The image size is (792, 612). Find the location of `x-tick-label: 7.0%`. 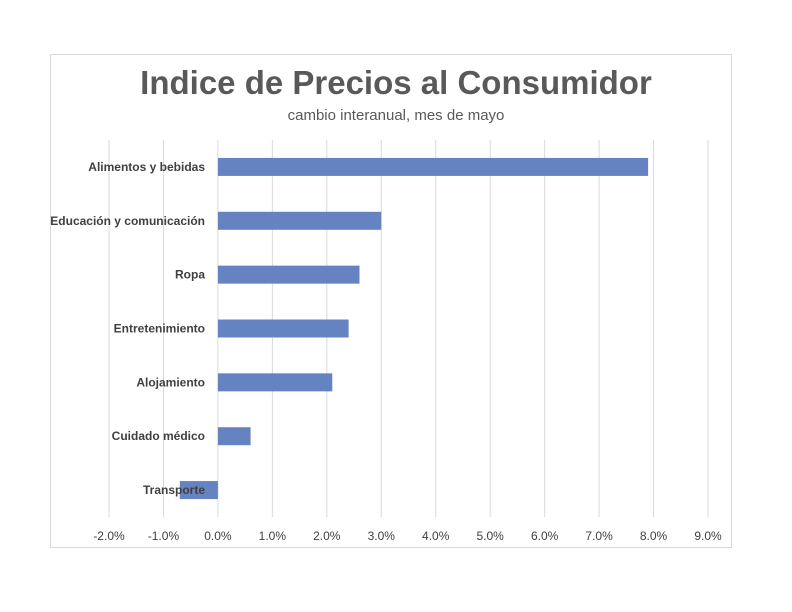

x-tick-label: 7.0% is located at coordinates (599, 536).